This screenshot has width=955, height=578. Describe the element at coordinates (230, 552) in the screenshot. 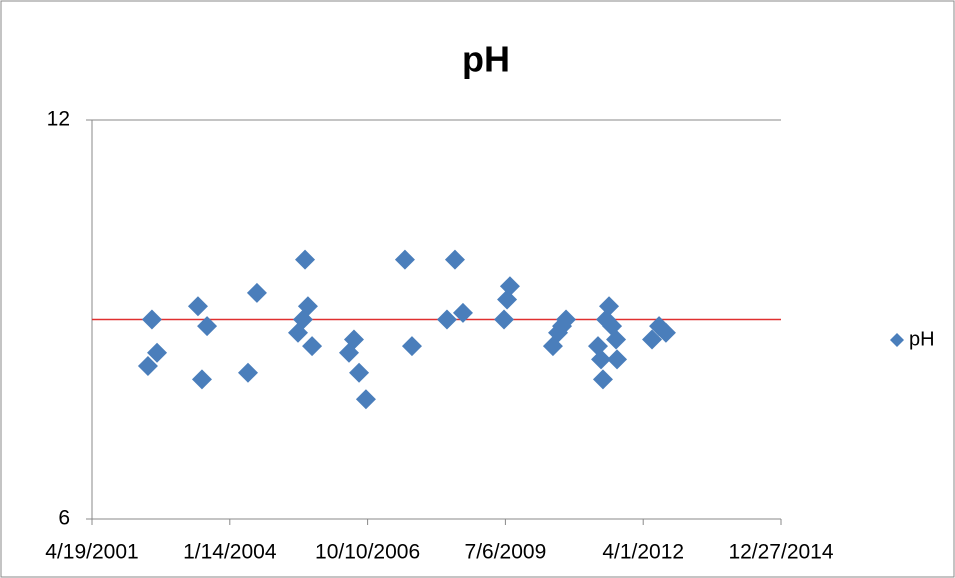

I see `x-tick-label: 1/14/2004` at that location.